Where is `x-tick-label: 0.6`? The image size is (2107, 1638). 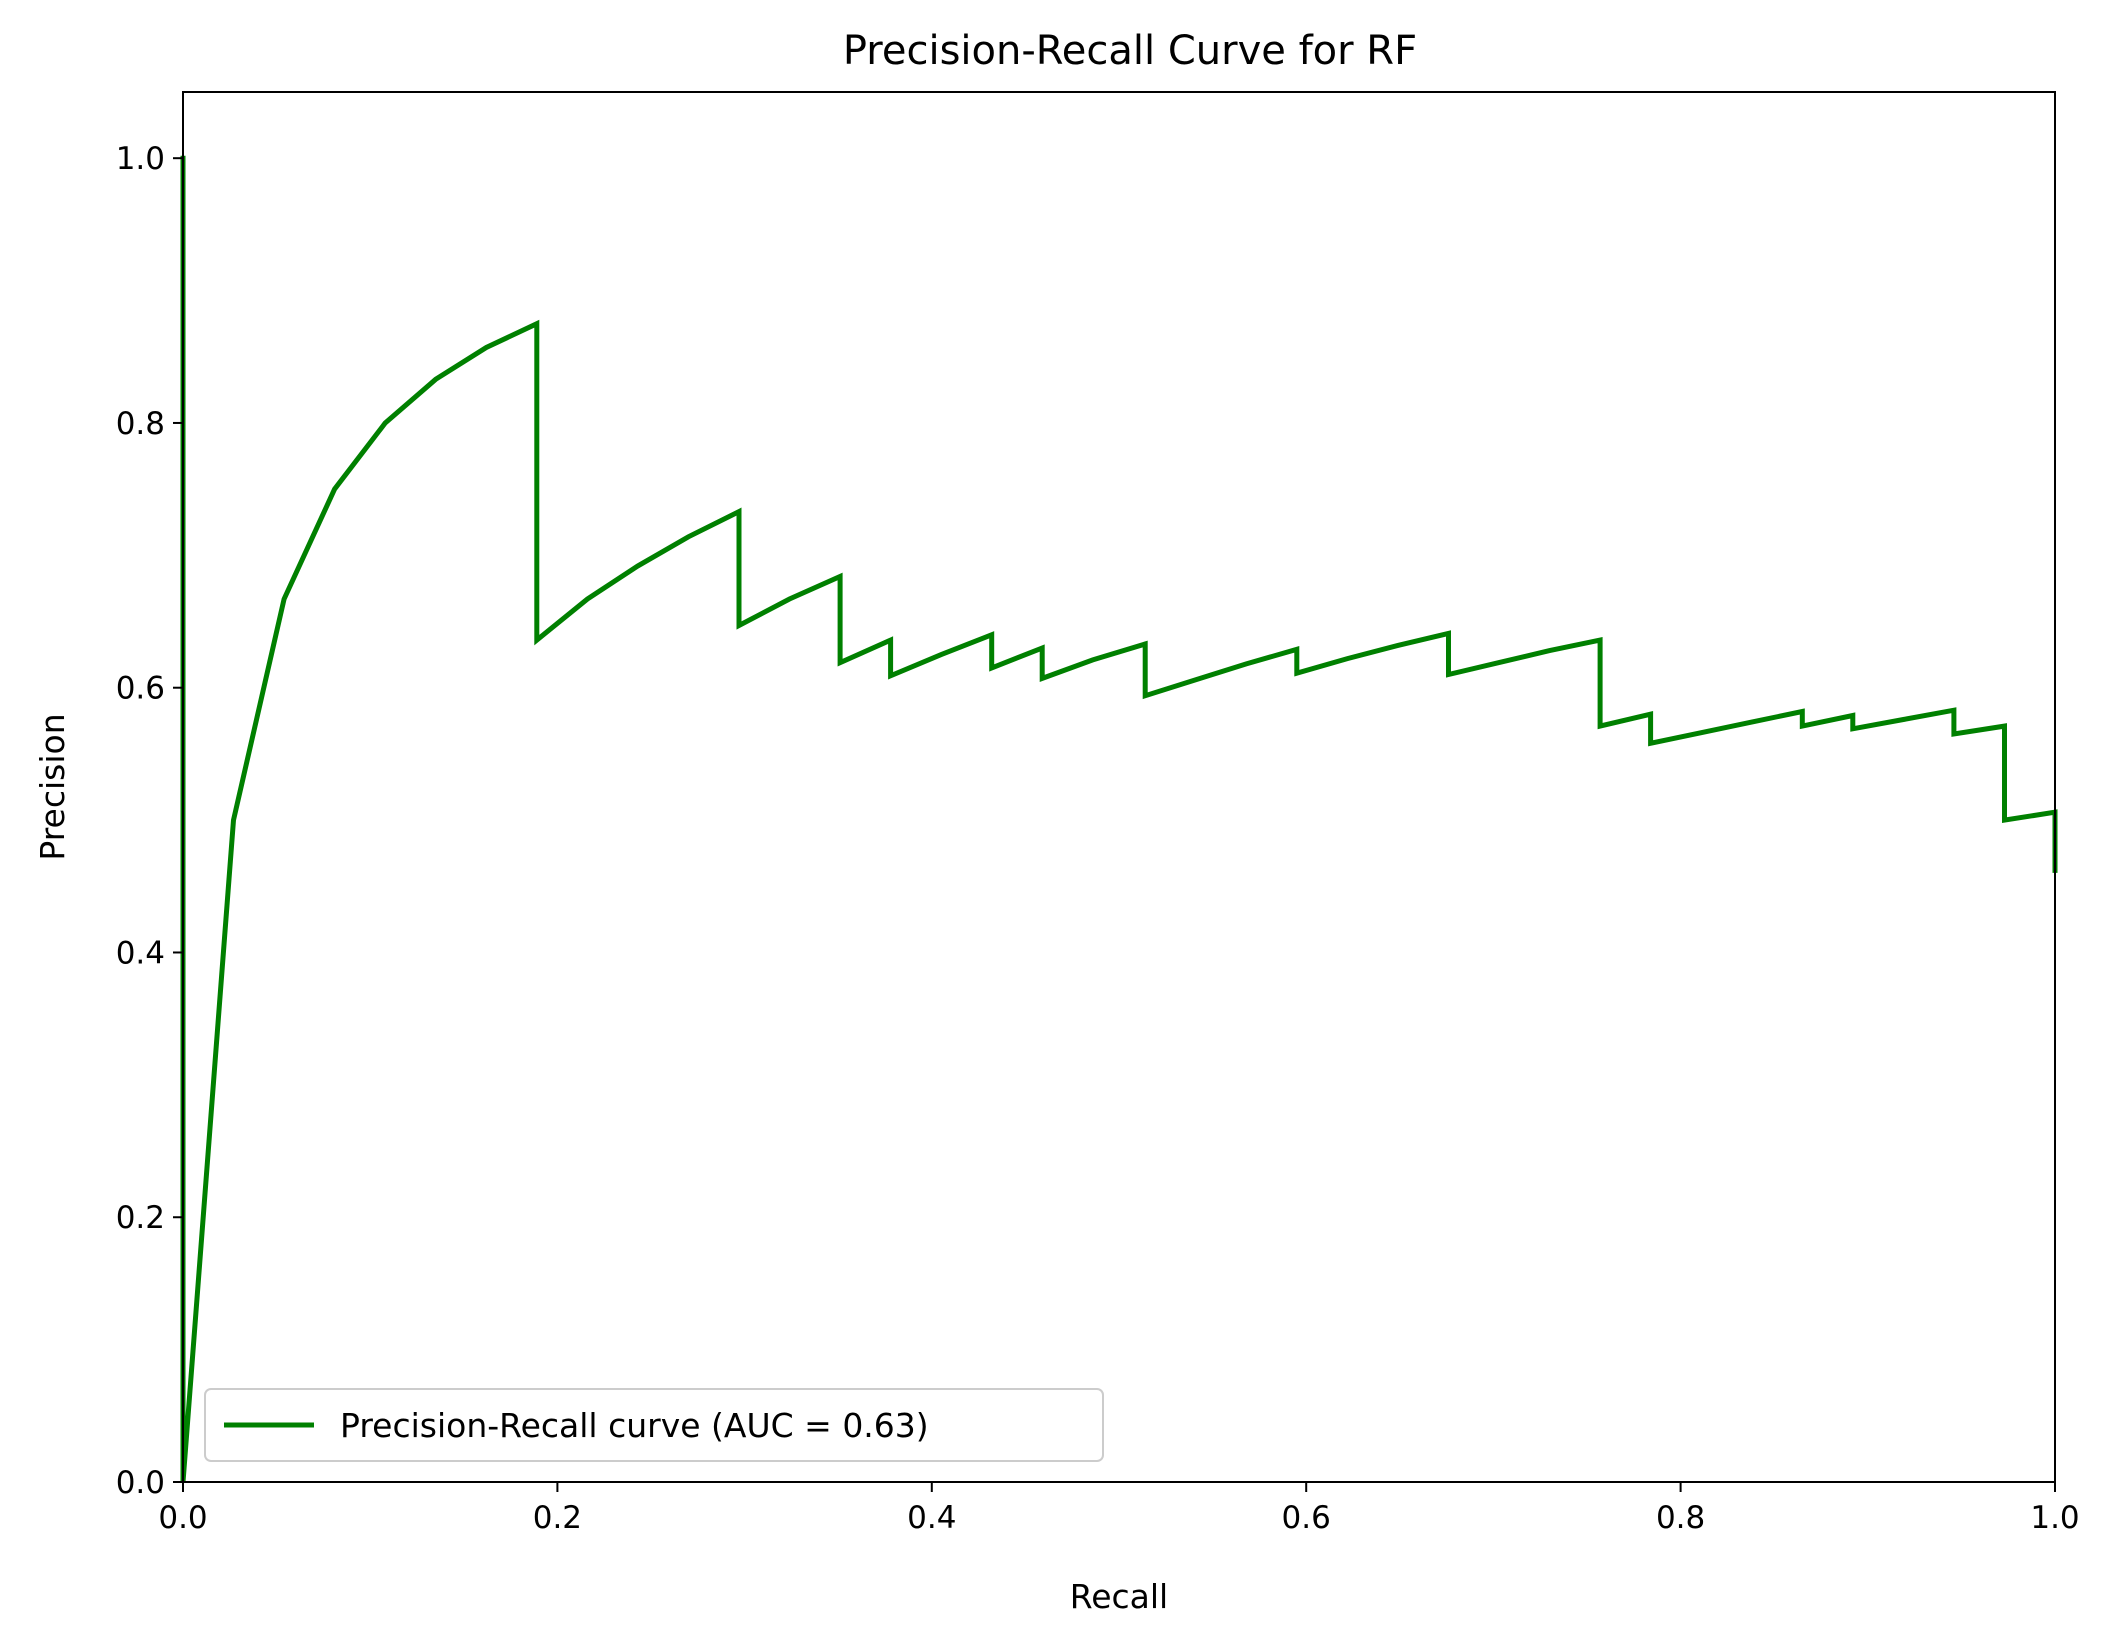
x-tick-label: 0.6 is located at coordinates (1306, 1518).